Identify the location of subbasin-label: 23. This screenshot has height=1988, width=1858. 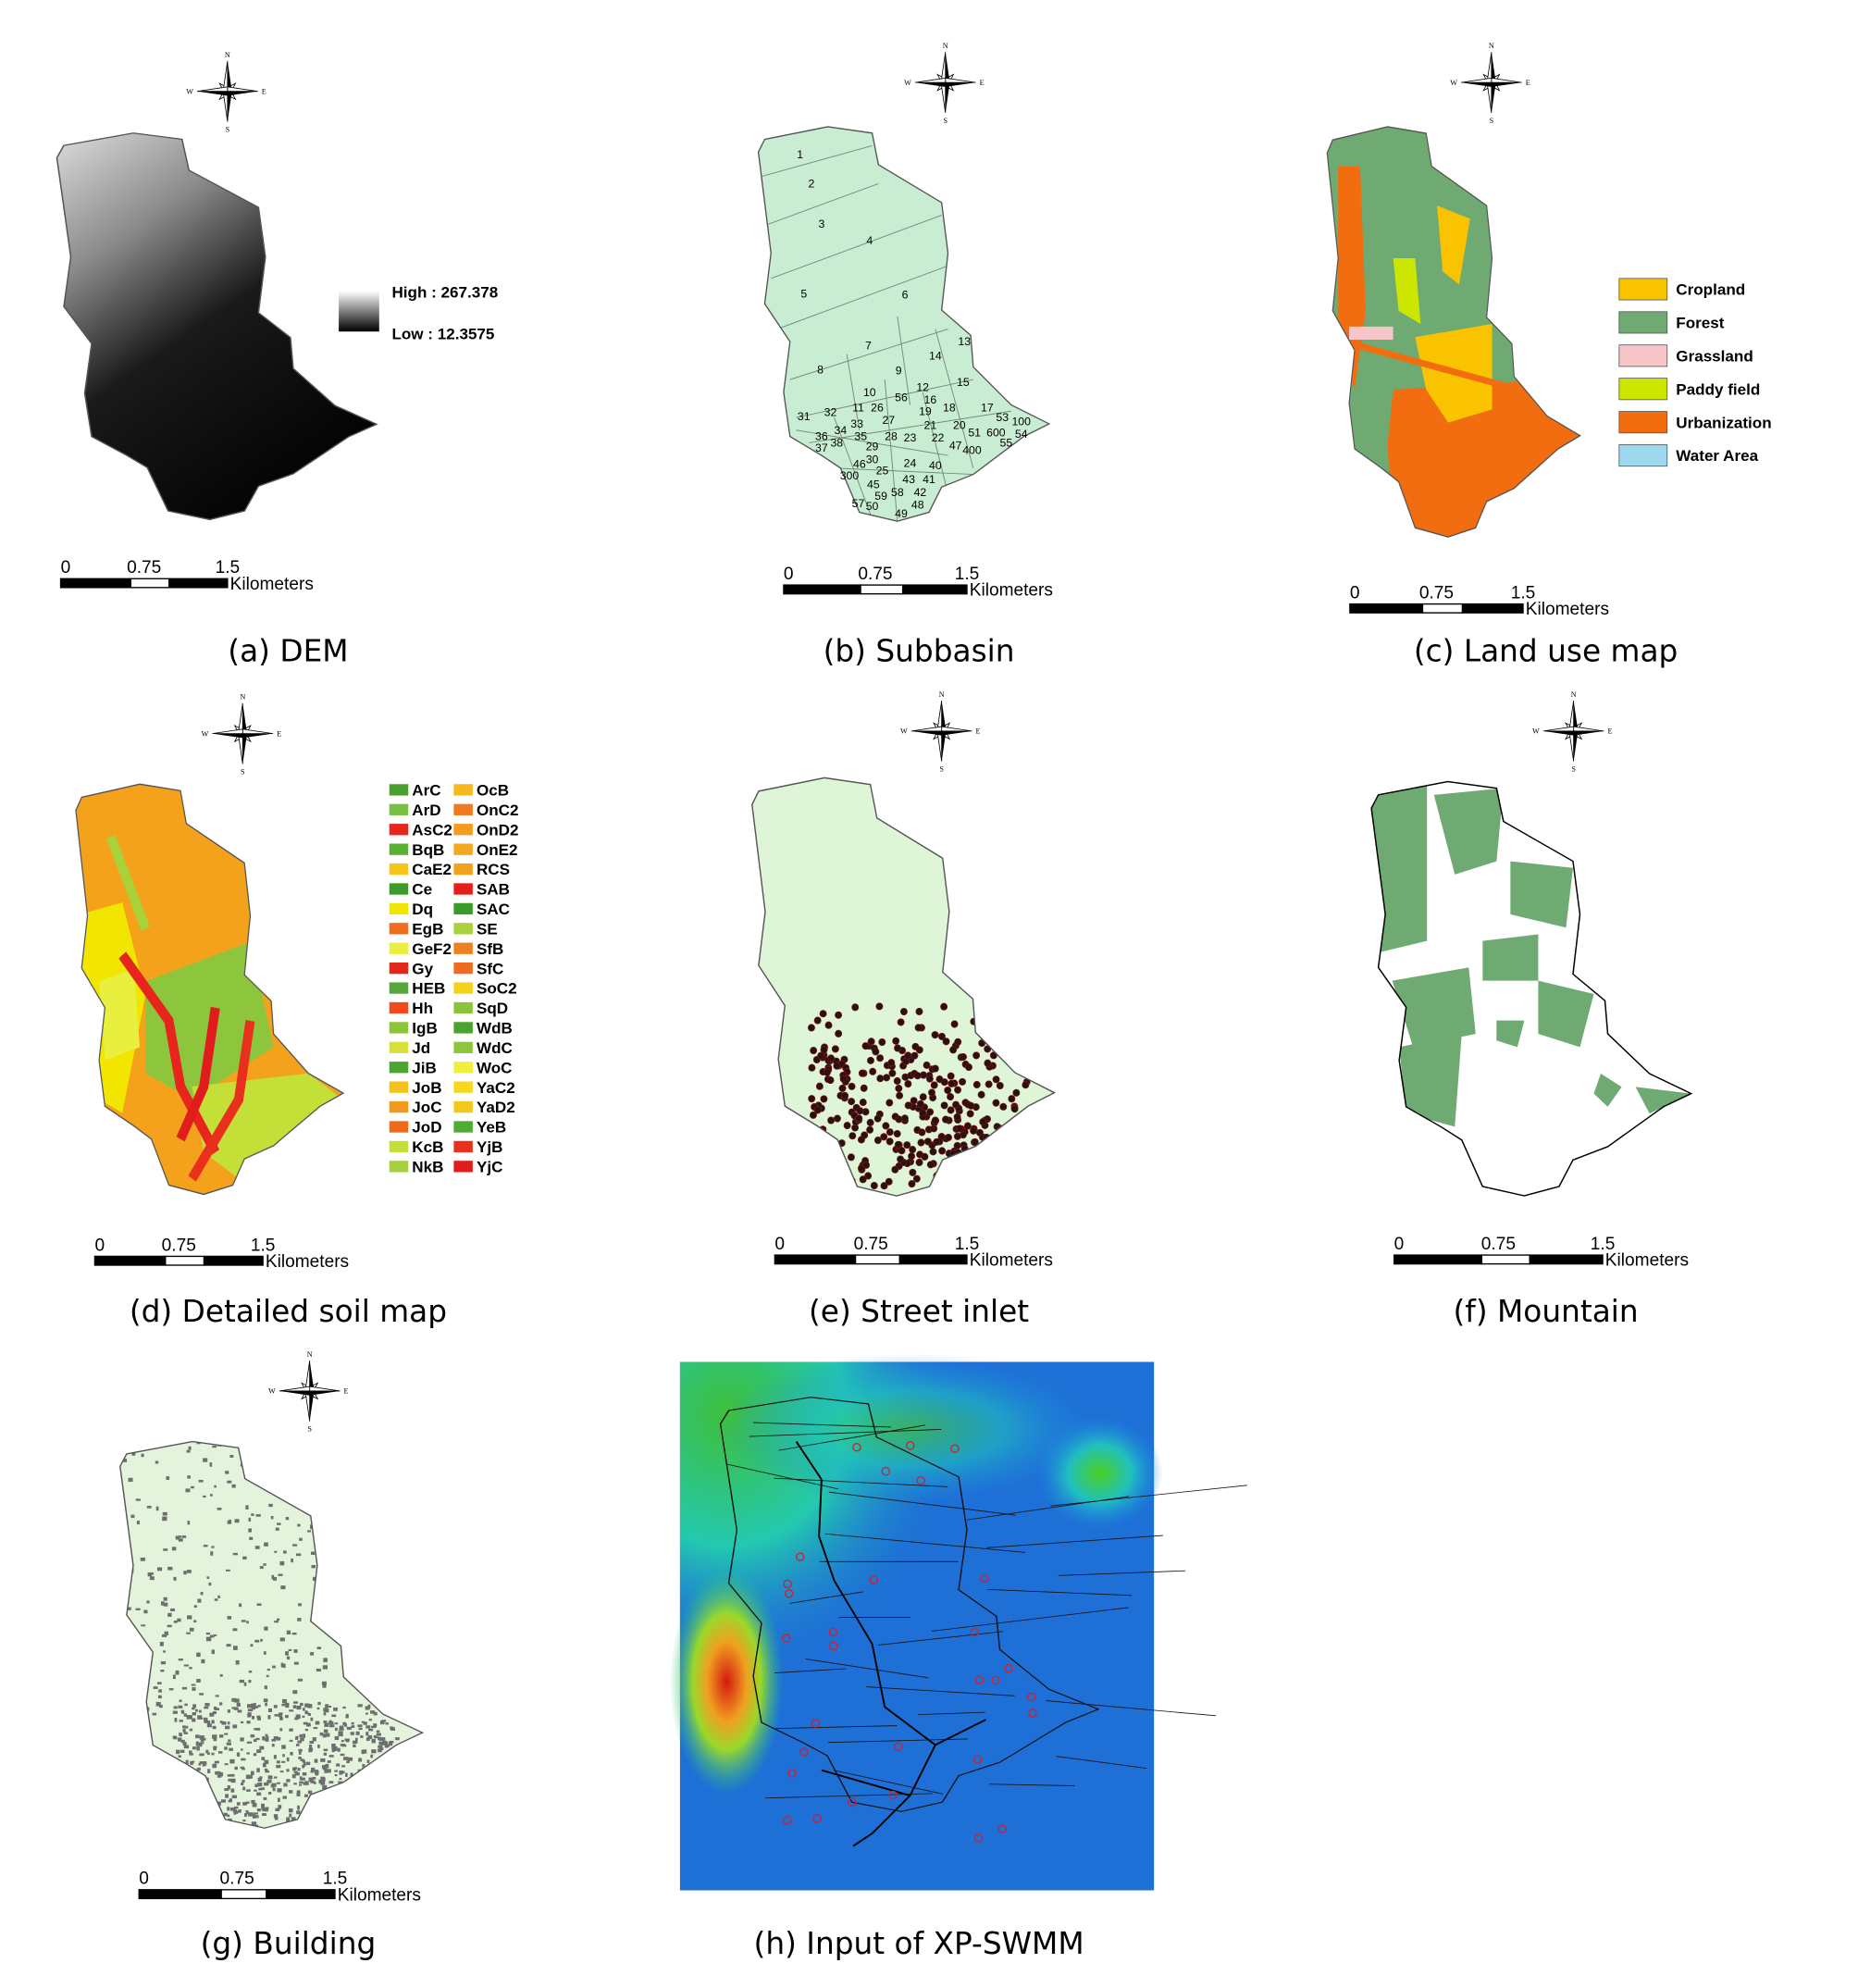
(910, 437).